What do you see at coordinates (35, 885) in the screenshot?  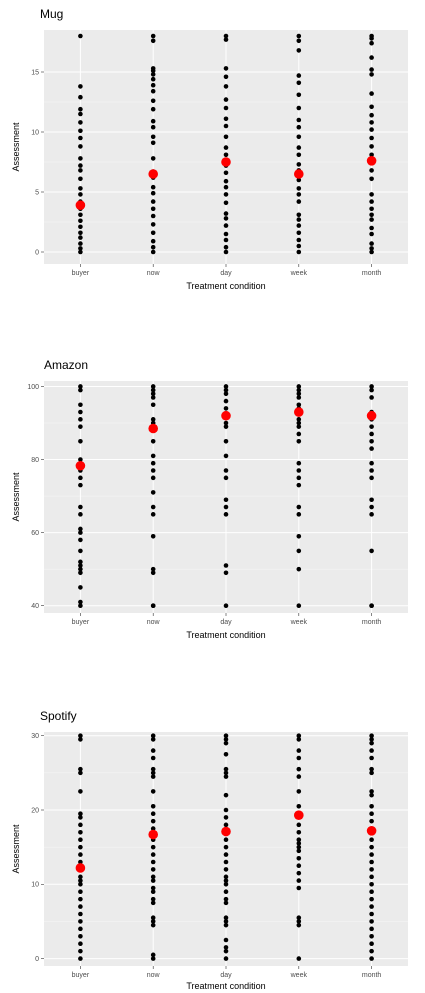 I see `y-tick-label: 10` at bounding box center [35, 885].